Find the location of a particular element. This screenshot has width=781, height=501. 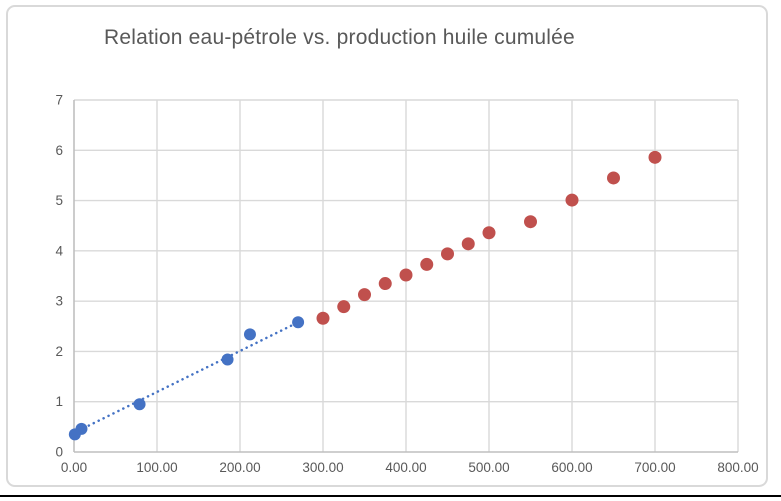

y-tick-label: 3 is located at coordinates (59, 301).